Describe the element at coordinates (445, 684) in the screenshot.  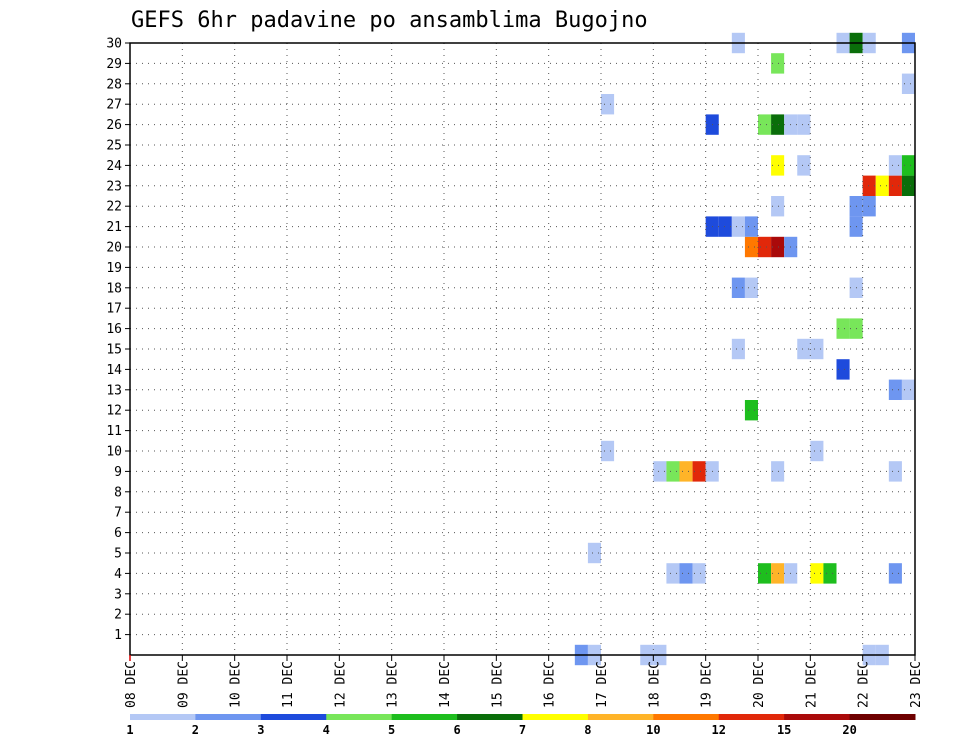
I see `x-tick-label: 14 DEC` at that location.